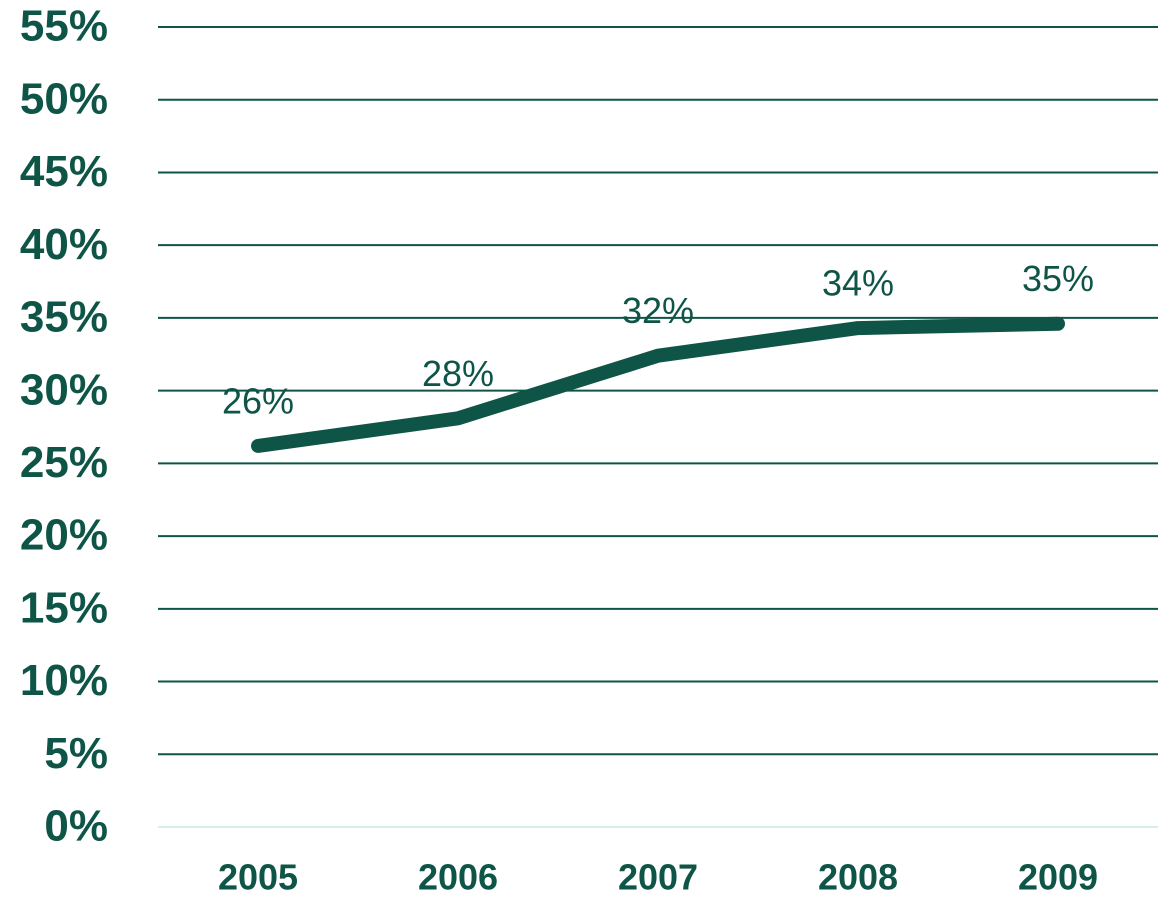 Image resolution: width=1159 pixels, height=900 pixels. Describe the element at coordinates (258, 400) in the screenshot. I see `data-label: 26%` at that location.